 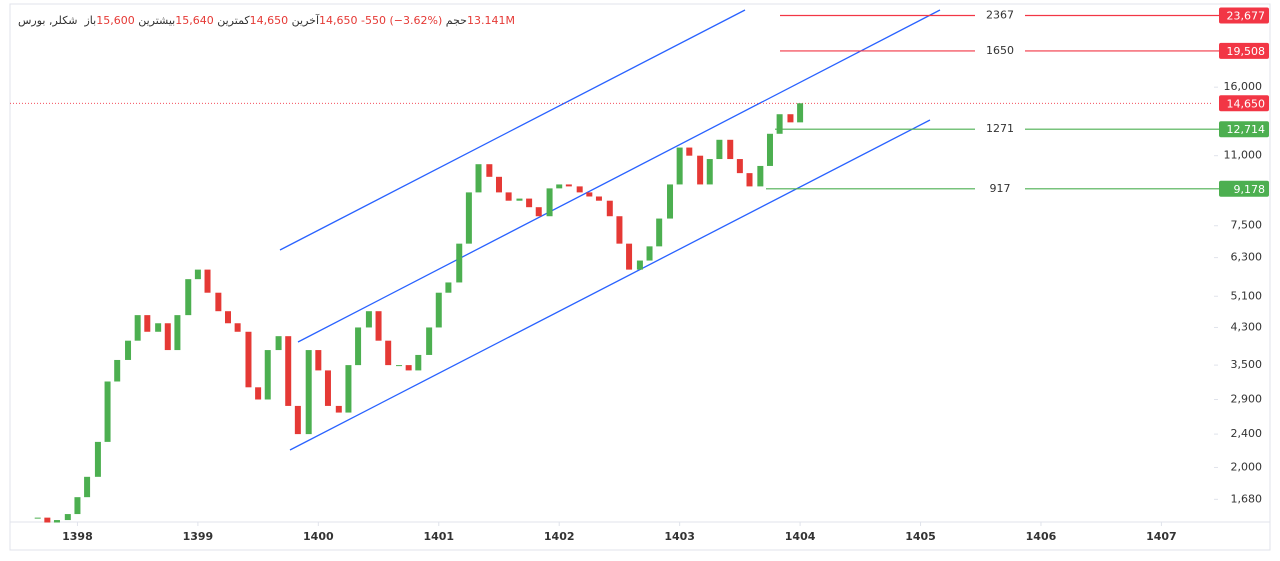 What do you see at coordinates (1247, 257) in the screenshot?
I see `y-tick-label: 6,300` at bounding box center [1247, 257].